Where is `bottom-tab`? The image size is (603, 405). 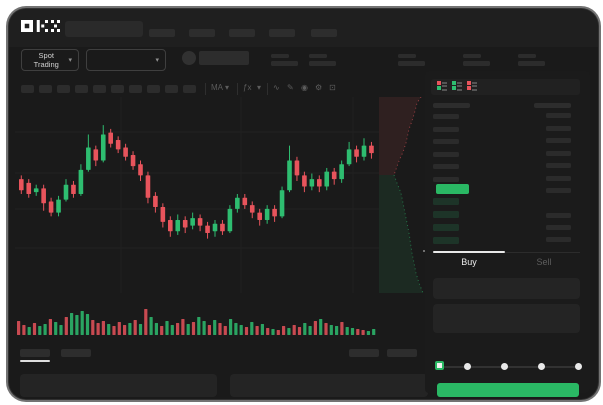
bottom-tab is located at coordinates (76, 353).